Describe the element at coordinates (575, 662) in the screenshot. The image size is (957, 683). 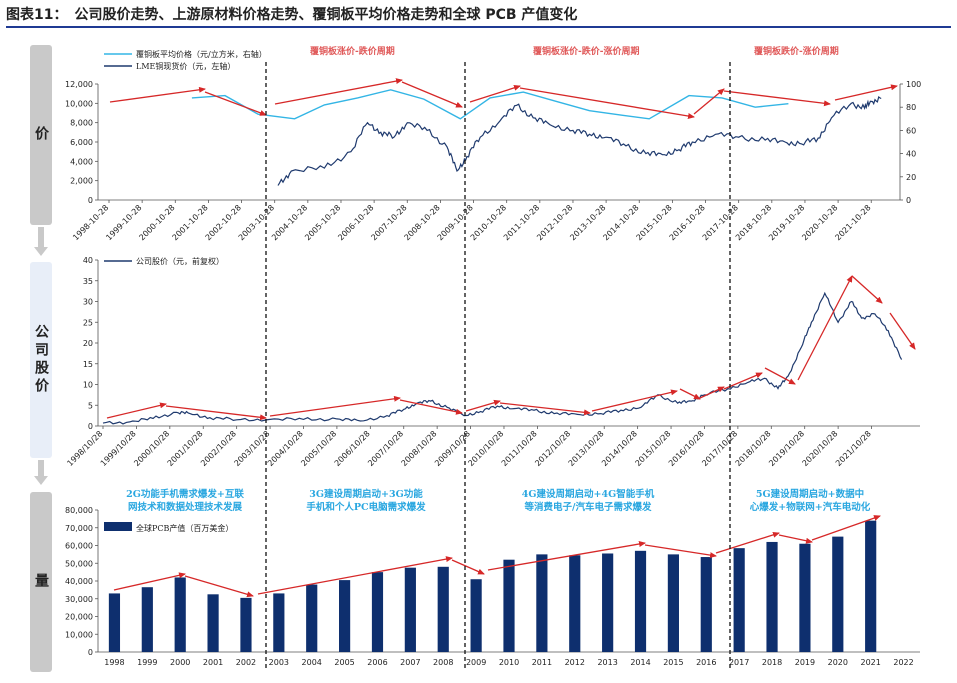
I see `c3-x-tick-label: 2012` at that location.